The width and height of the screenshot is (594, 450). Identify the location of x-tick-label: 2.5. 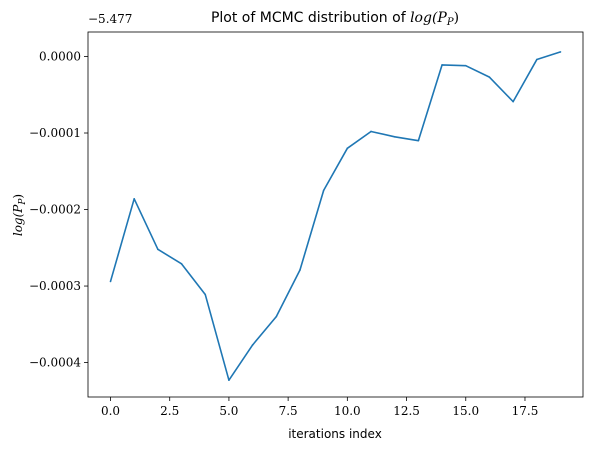
(169, 411).